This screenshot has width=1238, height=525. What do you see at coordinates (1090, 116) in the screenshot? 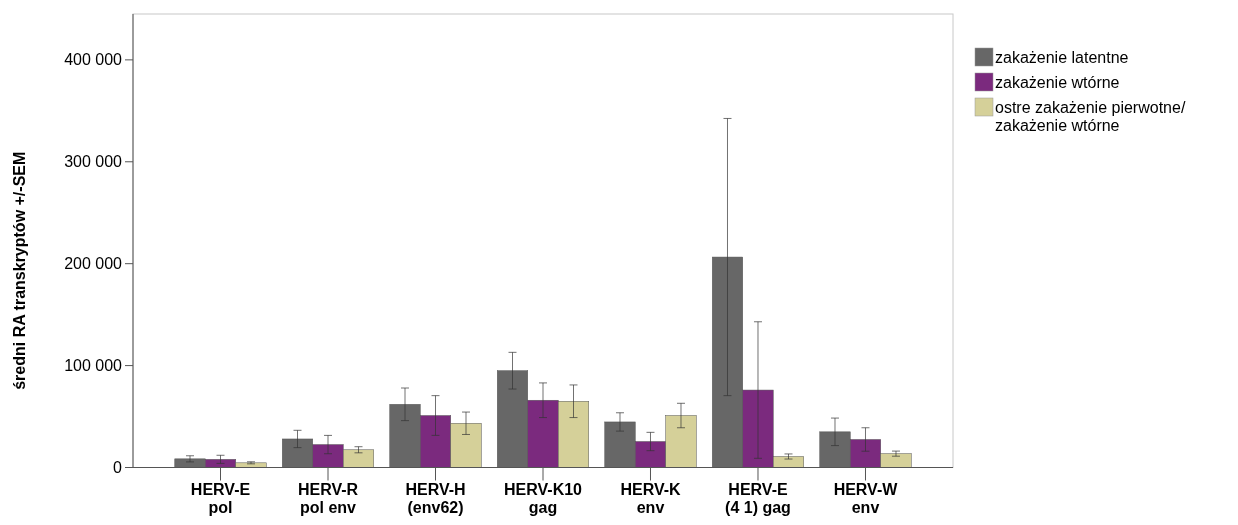
I see `legend-label: ostre zakażenie pierwotne/ zakażenie wtórne` at bounding box center [1090, 116].